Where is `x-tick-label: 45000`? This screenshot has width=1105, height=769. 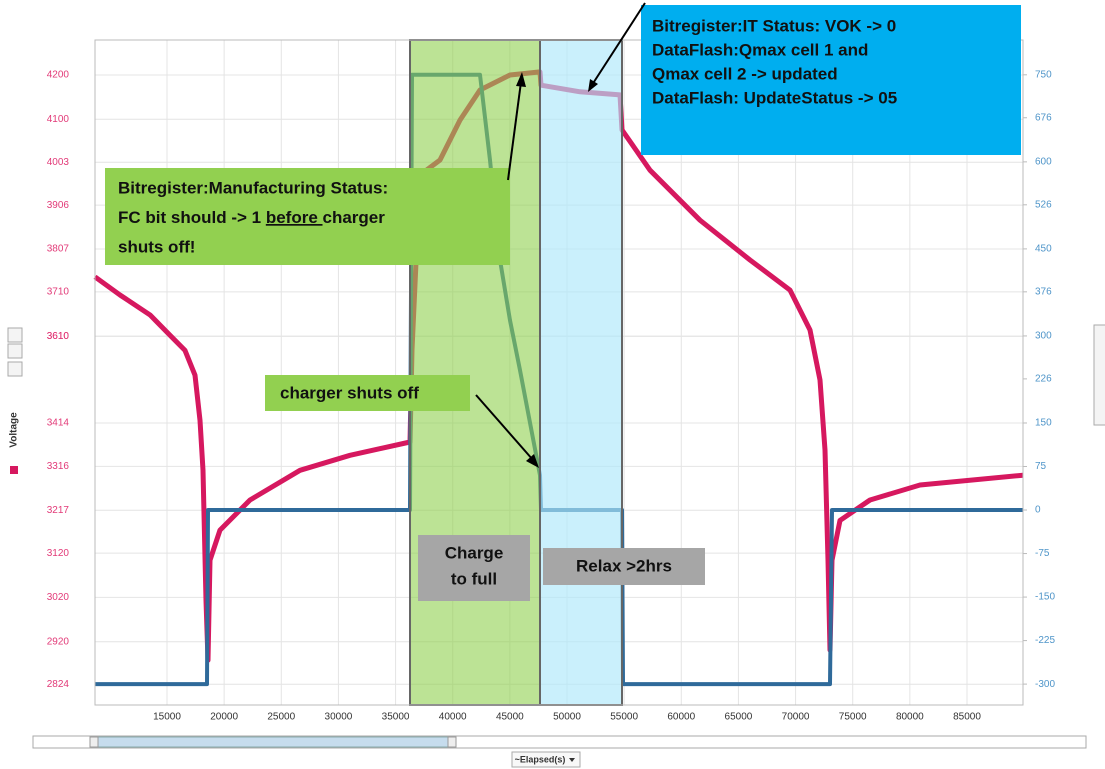 x-tick-label: 45000 is located at coordinates (510, 717).